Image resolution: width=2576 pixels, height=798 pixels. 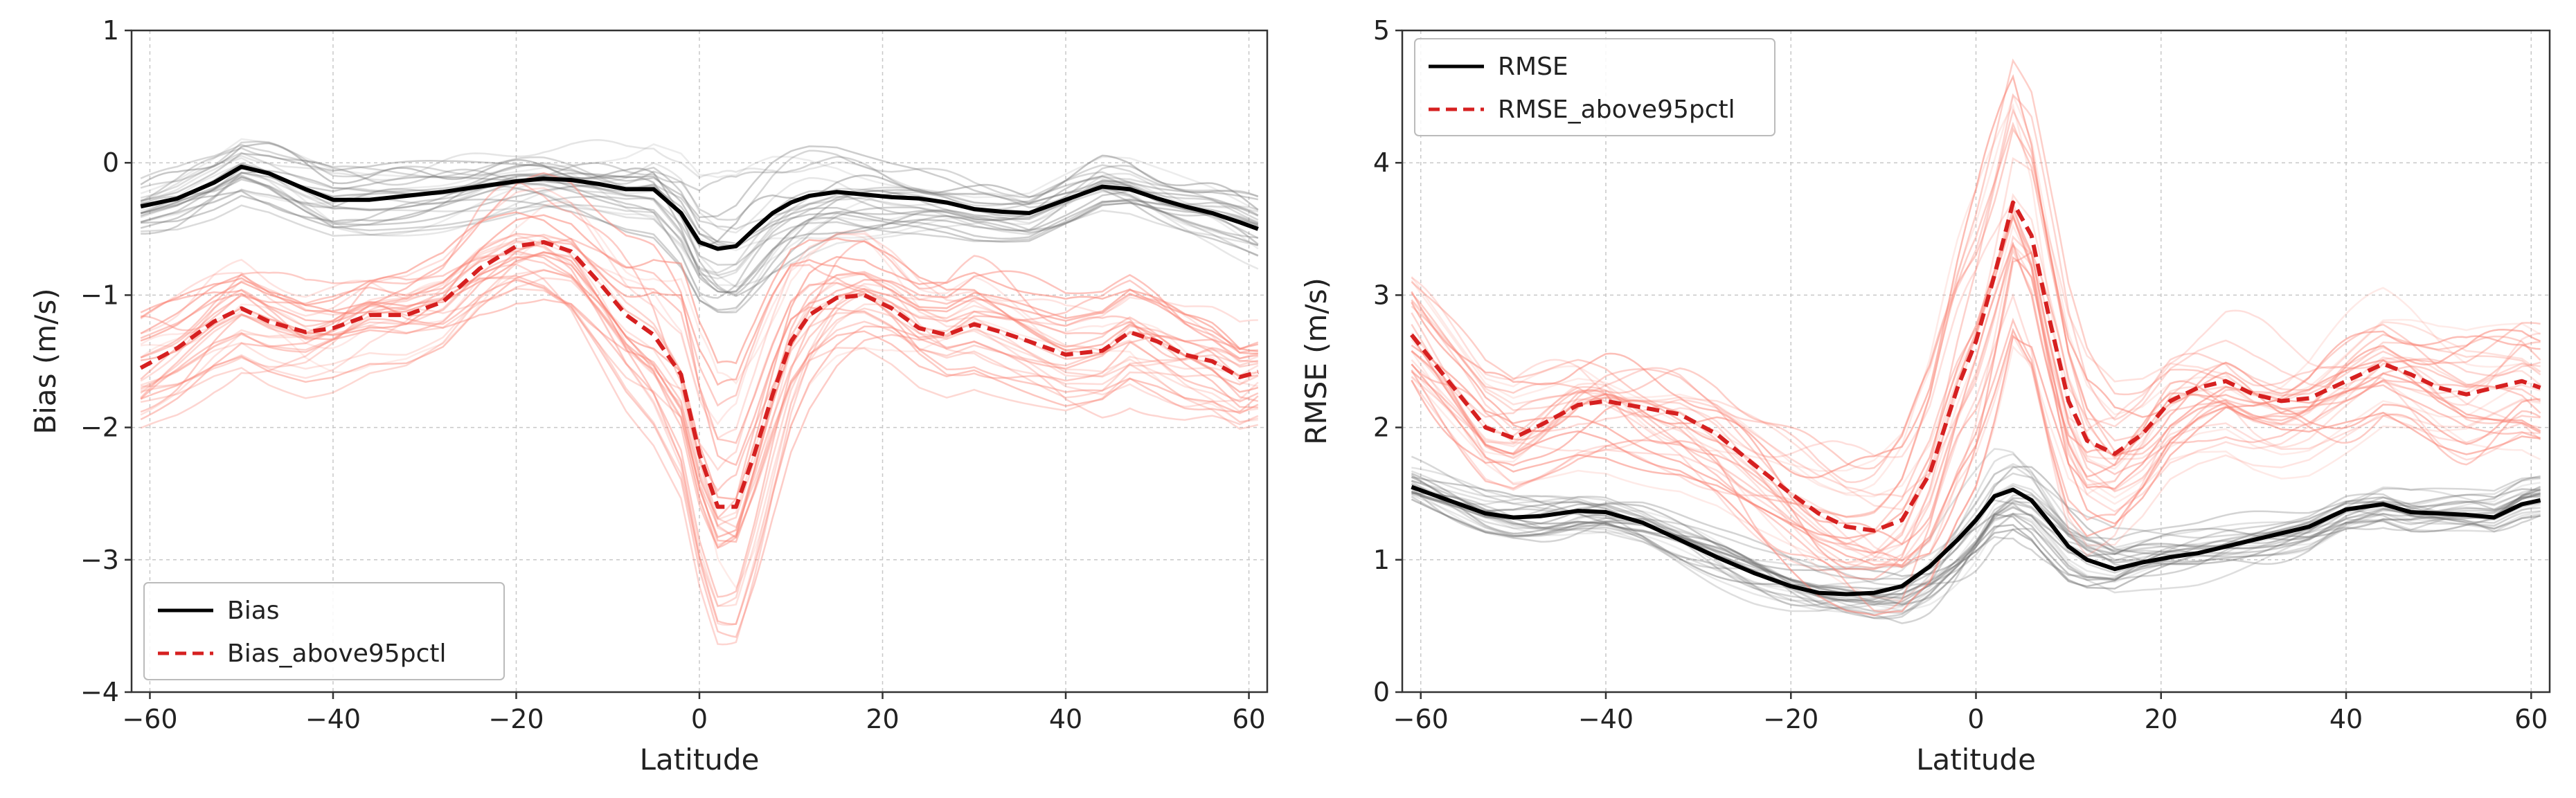 I want to click on rmse-y-tick-label: 2, so click(x=1381, y=427).